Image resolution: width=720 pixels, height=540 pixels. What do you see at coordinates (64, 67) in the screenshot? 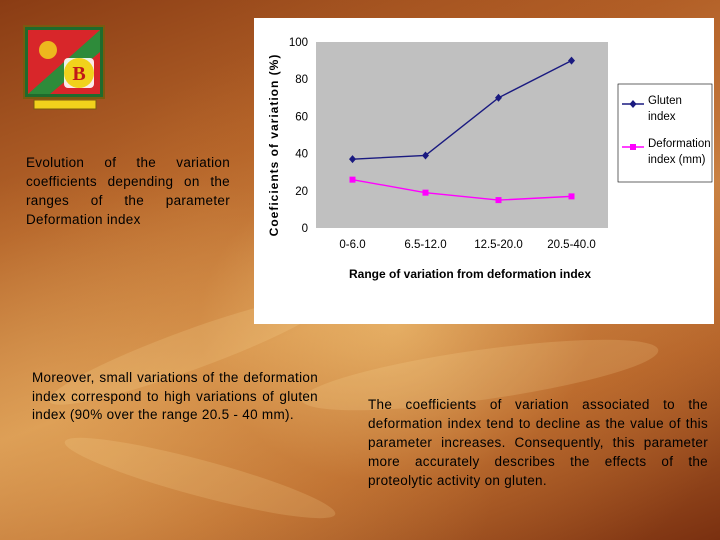
I see `institution-logo: B` at bounding box center [64, 67].